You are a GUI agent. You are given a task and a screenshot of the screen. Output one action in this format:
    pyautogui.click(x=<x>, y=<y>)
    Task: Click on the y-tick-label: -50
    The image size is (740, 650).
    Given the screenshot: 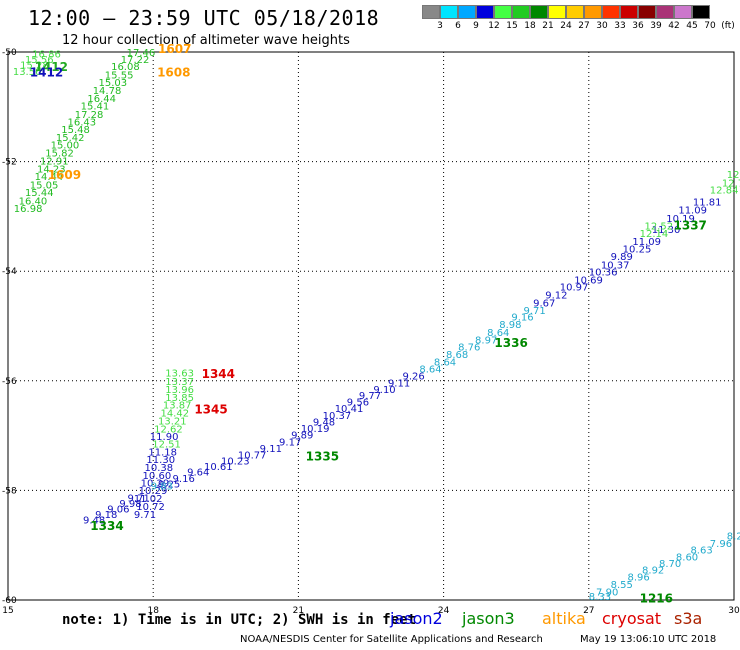 What is the action you would take?
    pyautogui.click(x=9, y=53)
    